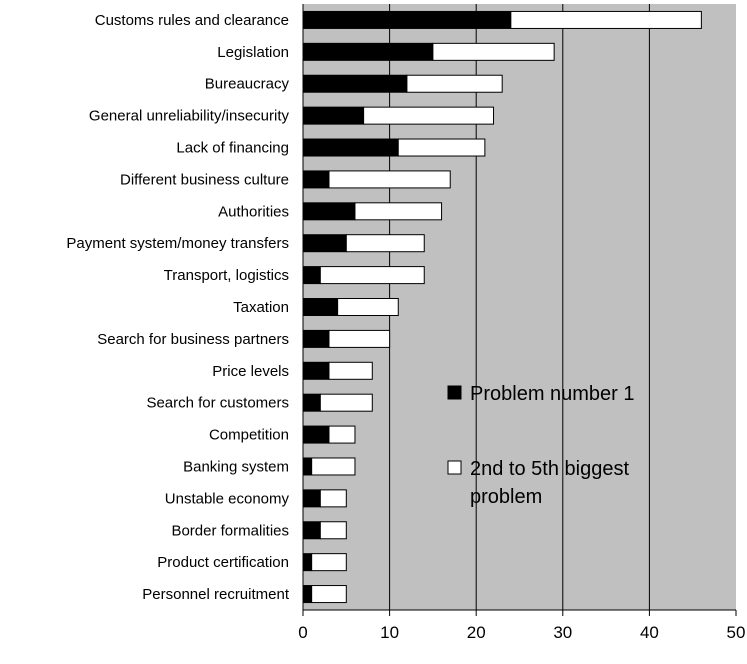 This screenshot has width=747, height=664. What do you see at coordinates (192, 20) in the screenshot?
I see `category-label: Customs rules and clearance` at bounding box center [192, 20].